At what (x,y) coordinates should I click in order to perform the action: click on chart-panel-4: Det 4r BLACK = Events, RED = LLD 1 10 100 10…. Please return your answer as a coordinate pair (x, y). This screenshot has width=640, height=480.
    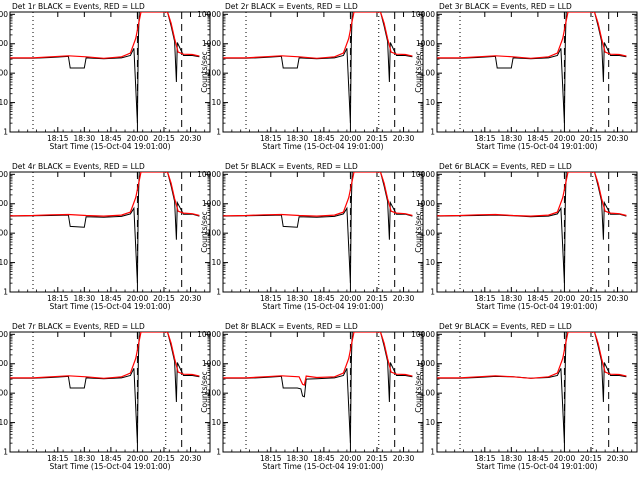
    Looking at the image, I should click on (105, 236).